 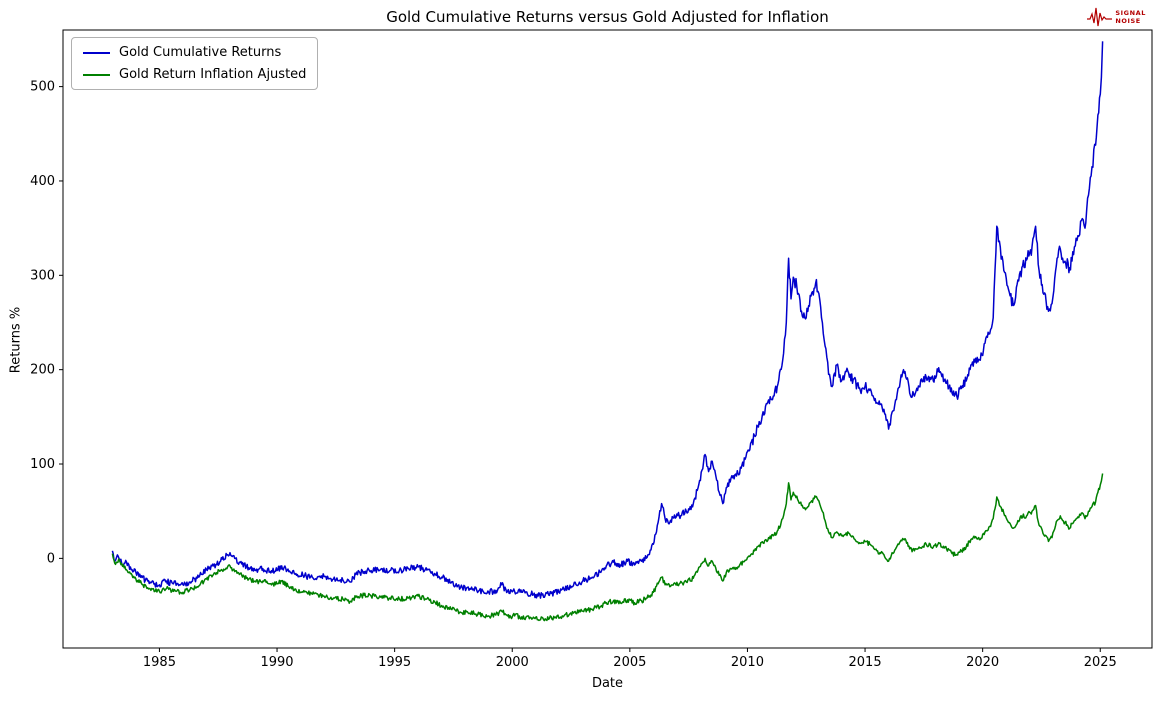 I want to click on legend-label: Gold Return Inflation Ajusted, so click(x=213, y=74).